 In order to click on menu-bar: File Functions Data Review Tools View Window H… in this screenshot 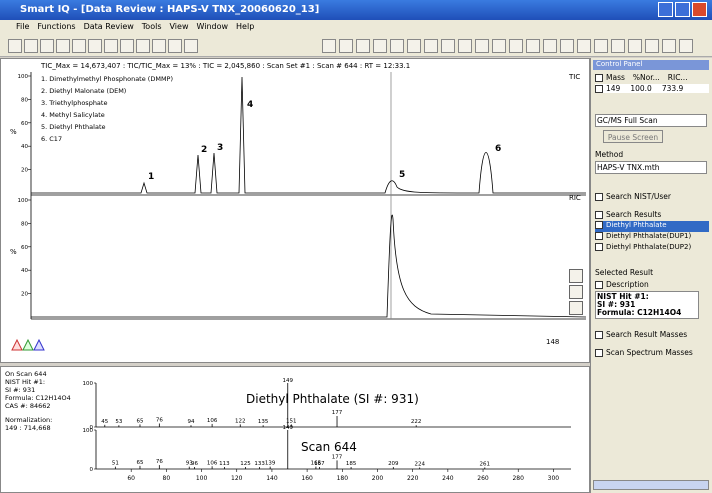, I will do `click(356, 27)`.